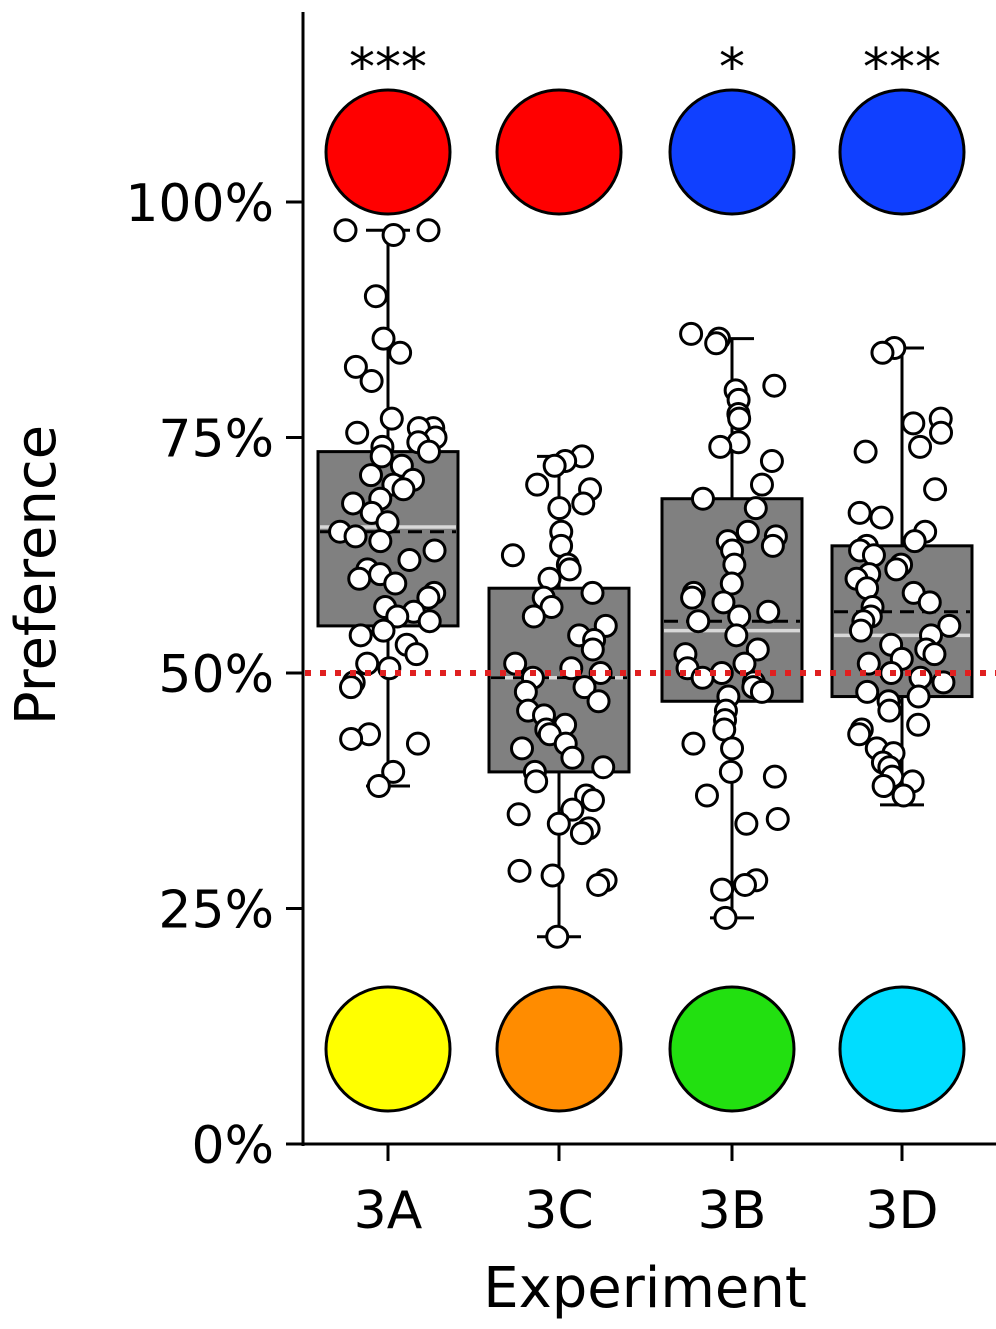 The width and height of the screenshot is (996, 1329). Describe the element at coordinates (199, 204) in the screenshot. I see `y-tick-label: 100%` at that location.